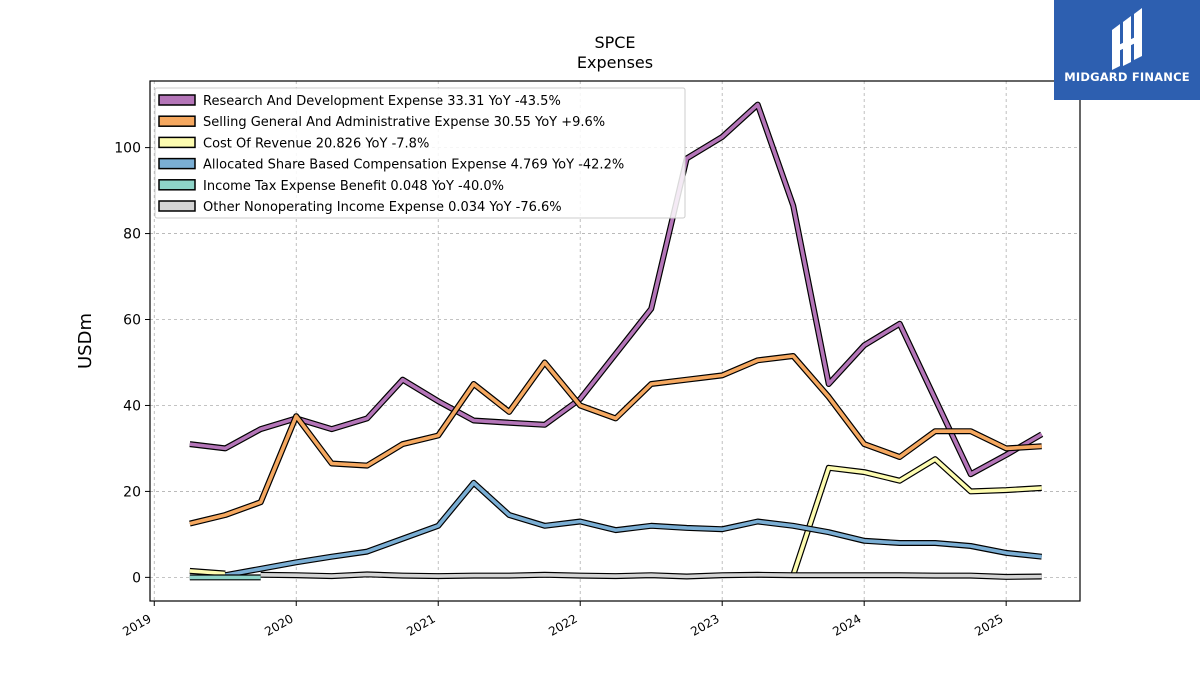 The image size is (1200, 675). I want to click on x-tick-label: 2024, so click(846, 624).